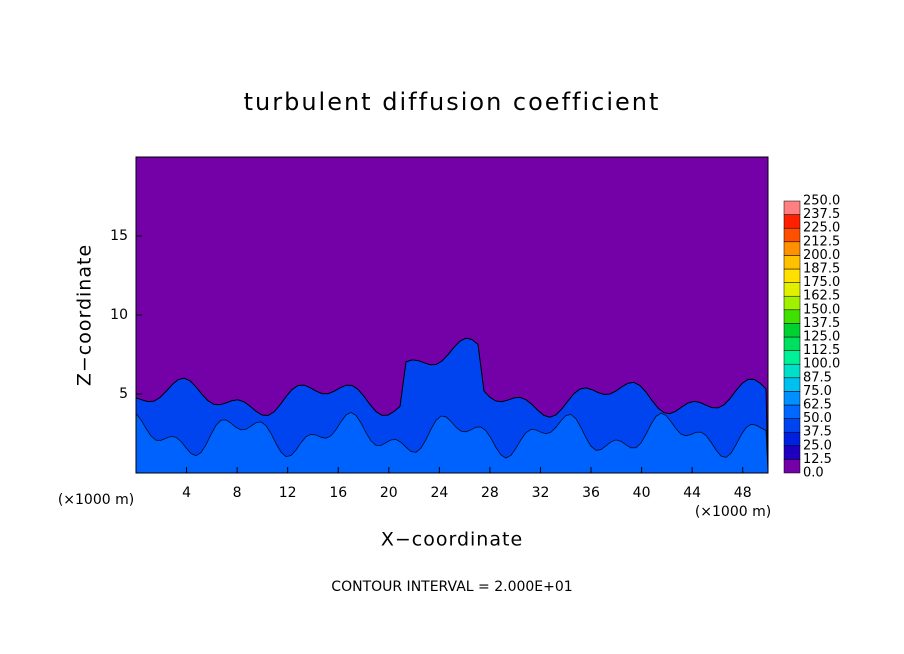 This screenshot has height=654, width=904. What do you see at coordinates (821, 214) in the screenshot?
I see `colorbar-label: 237.5` at bounding box center [821, 214].